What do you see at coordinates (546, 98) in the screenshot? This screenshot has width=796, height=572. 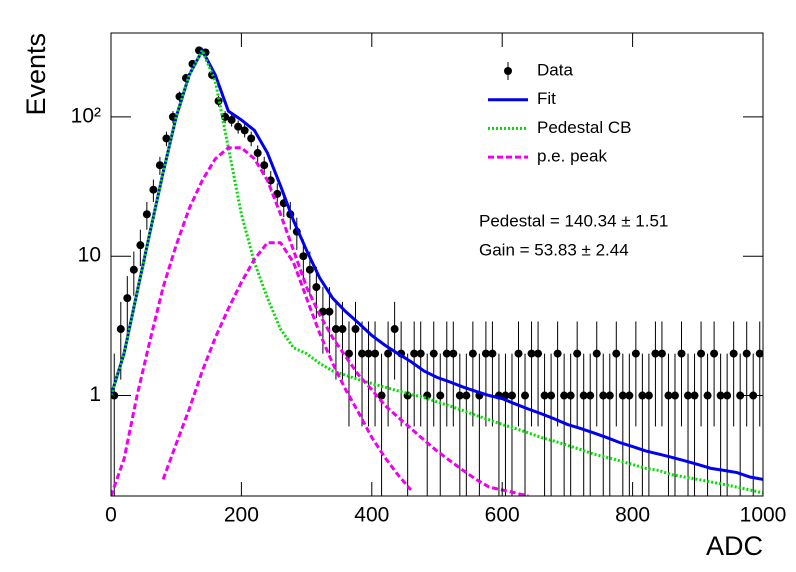 I see `legend-label: Fit` at bounding box center [546, 98].